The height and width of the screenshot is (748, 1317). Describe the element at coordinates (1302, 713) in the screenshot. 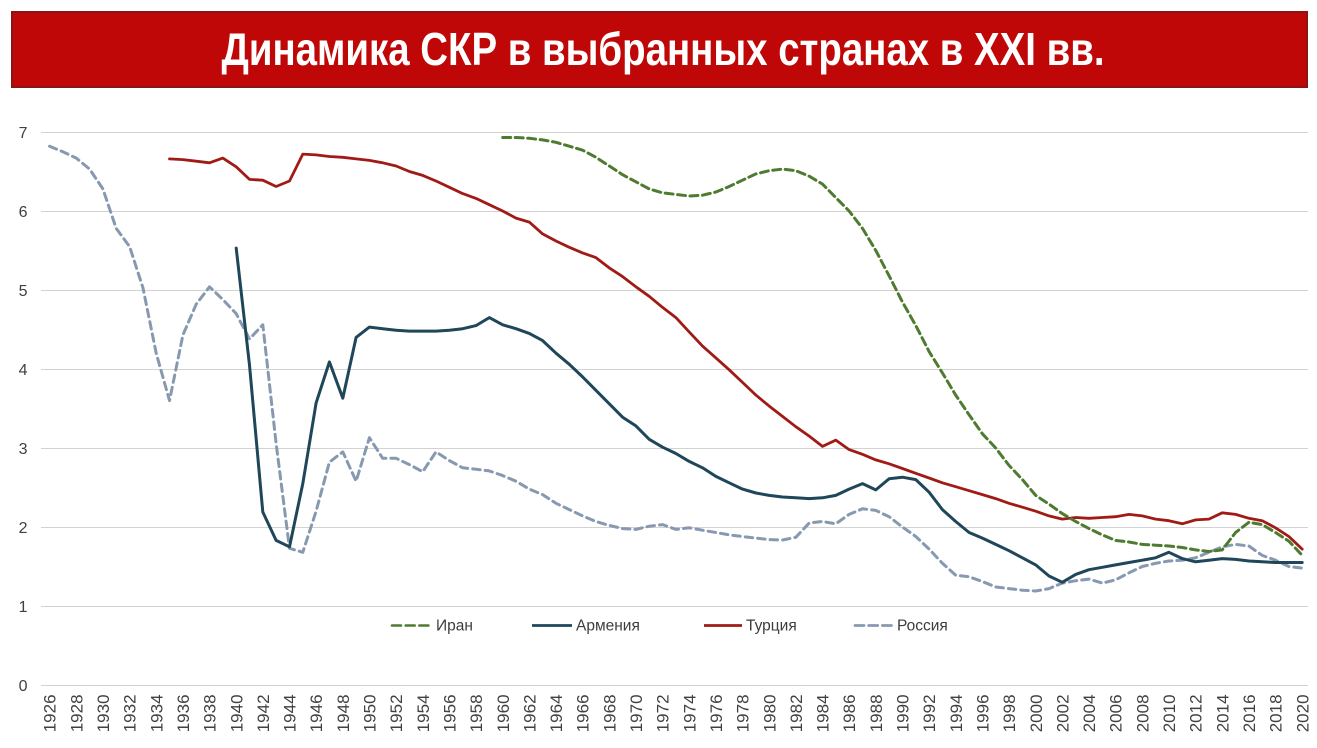

I see `svg-text: 2020` at that location.